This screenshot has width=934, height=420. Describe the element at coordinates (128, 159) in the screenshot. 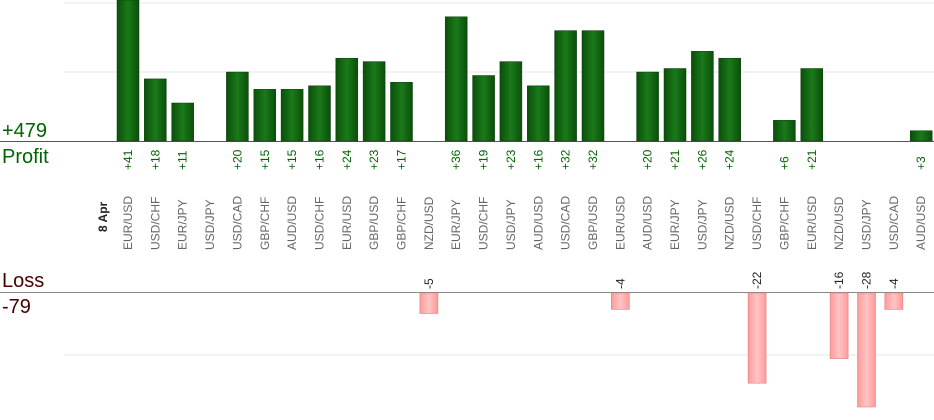

I see `profit-value-label: +41` at that location.